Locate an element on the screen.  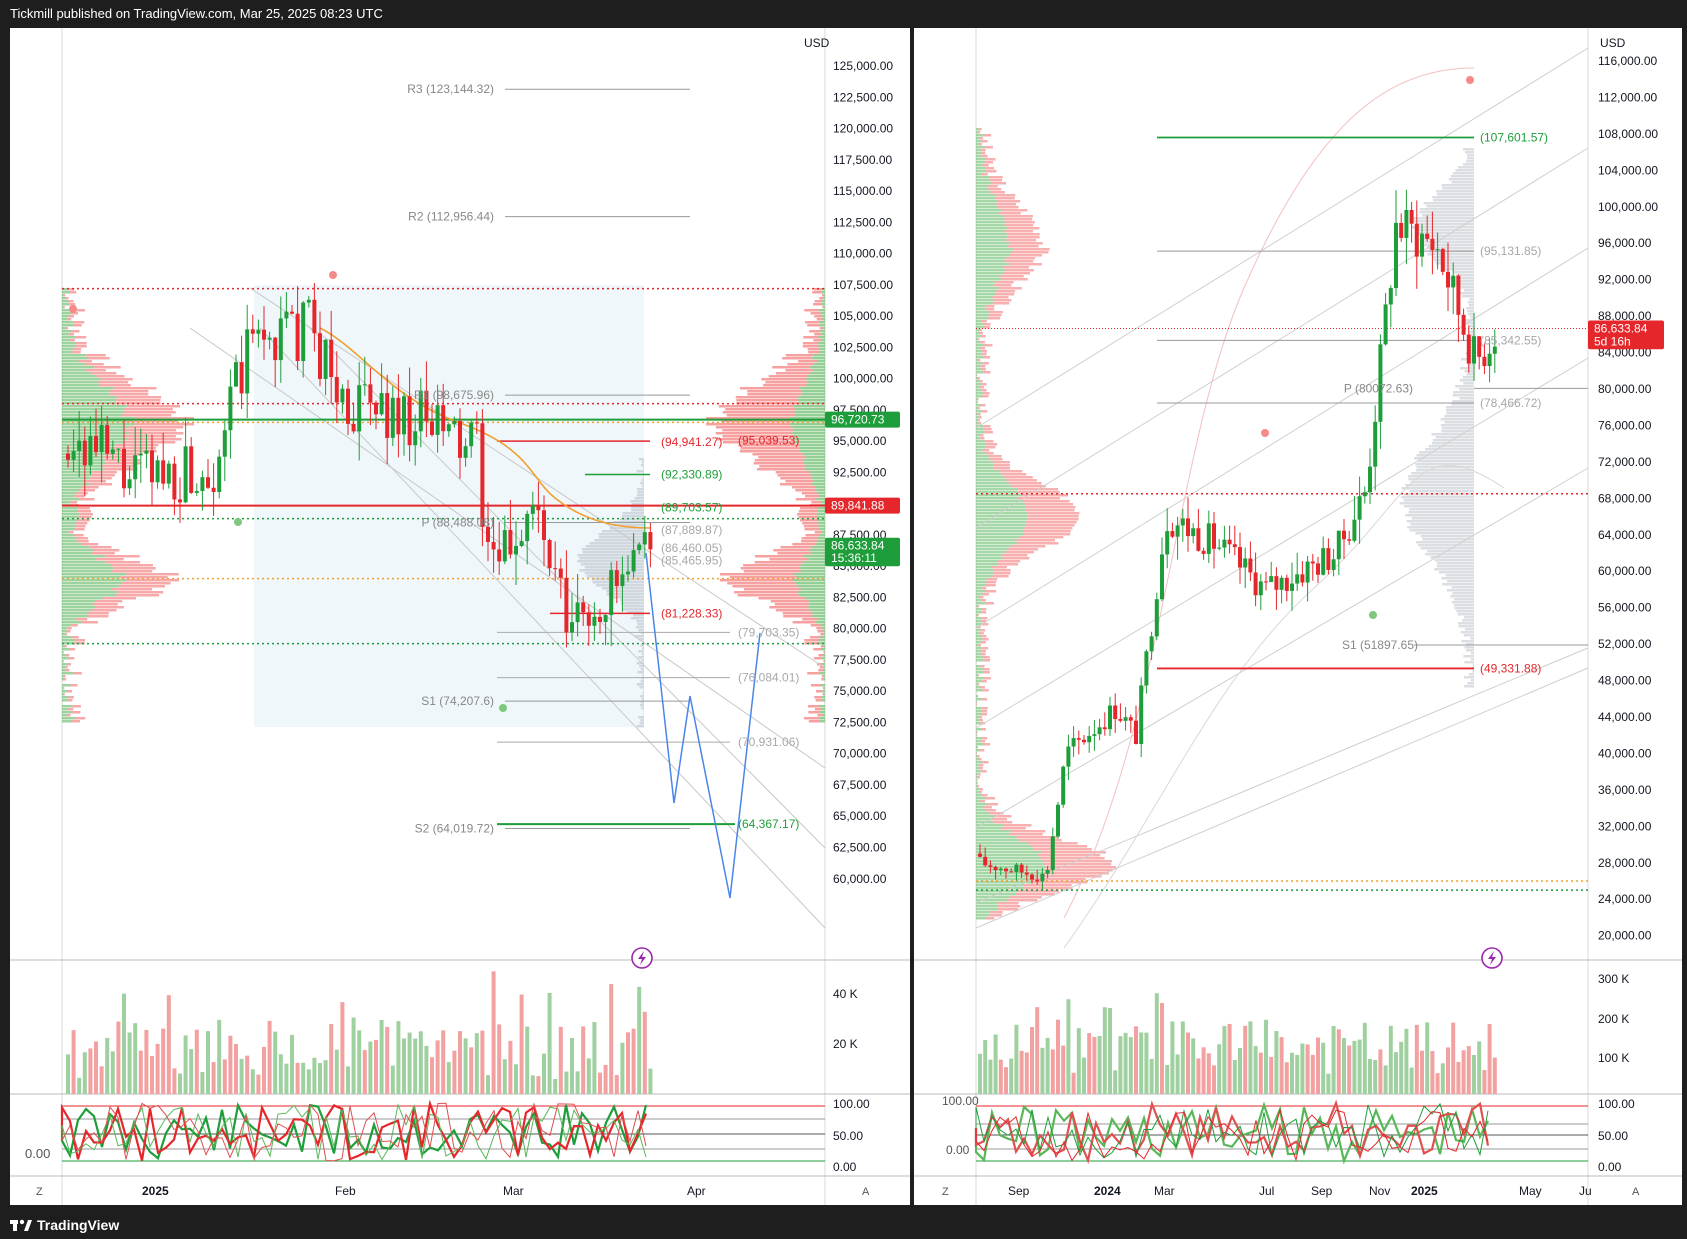
price-badge-label: 89,841.88 is located at coordinates (858, 506).